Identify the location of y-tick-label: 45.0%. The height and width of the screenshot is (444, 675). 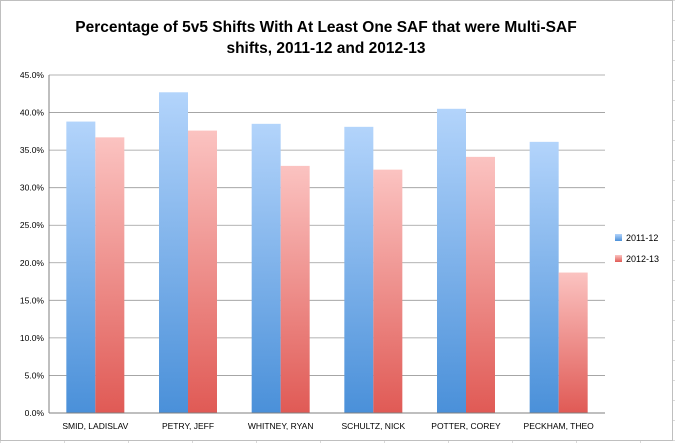
(32, 75).